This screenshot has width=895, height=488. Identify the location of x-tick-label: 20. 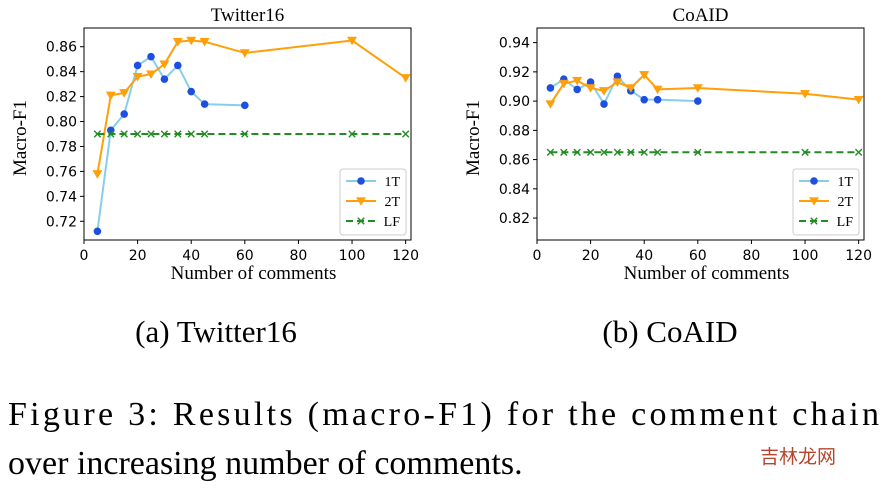
(591, 256).